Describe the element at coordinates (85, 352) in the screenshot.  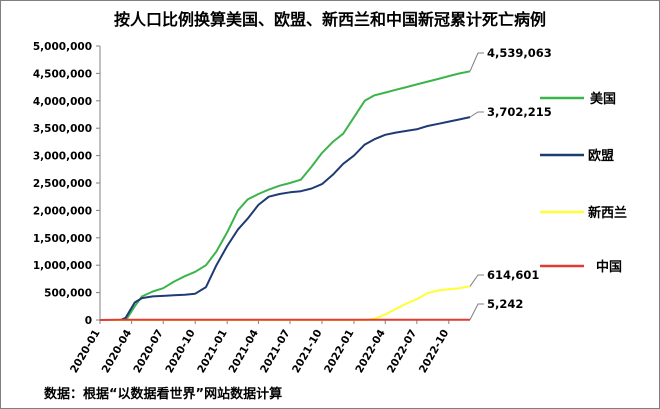
I see `x-tick-label: 2020-01` at that location.